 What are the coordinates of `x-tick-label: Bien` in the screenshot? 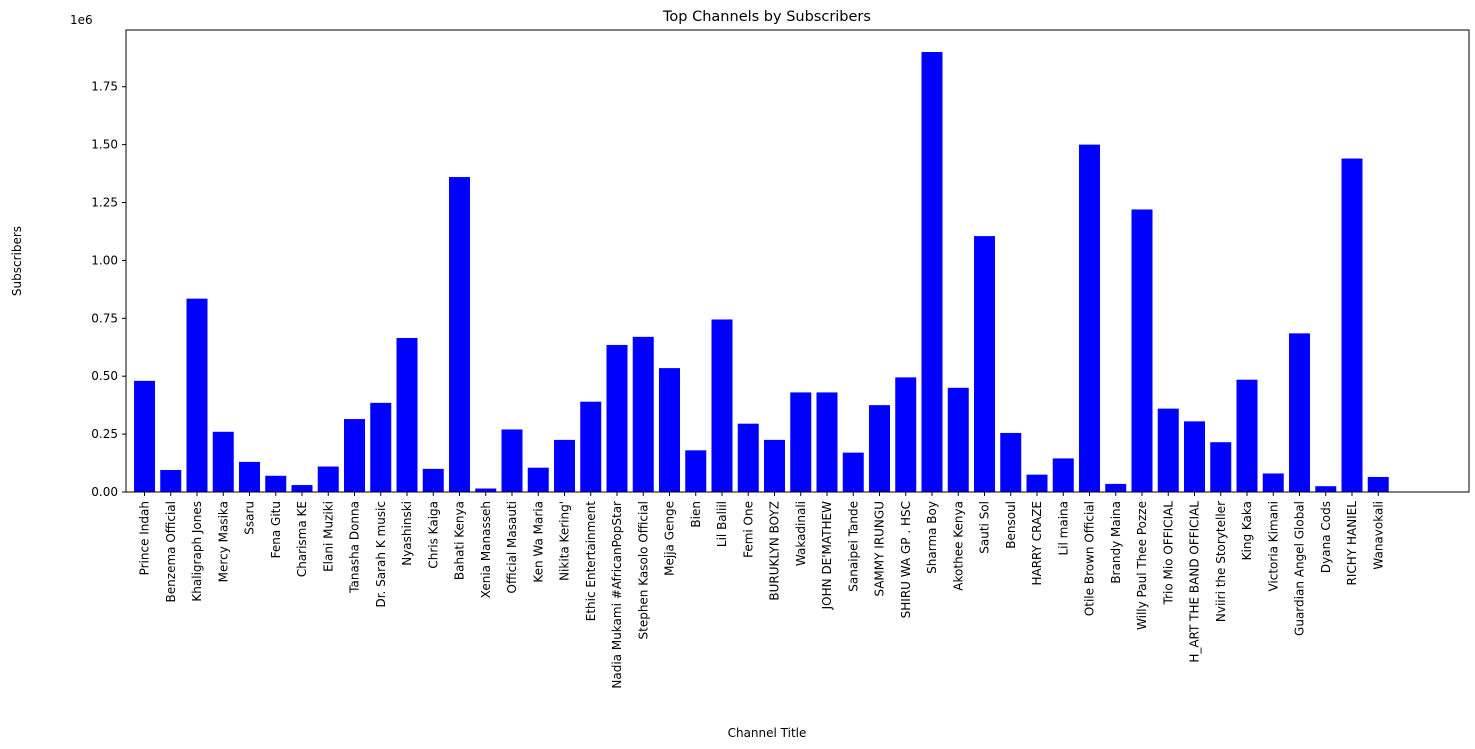 It's located at (696, 514).